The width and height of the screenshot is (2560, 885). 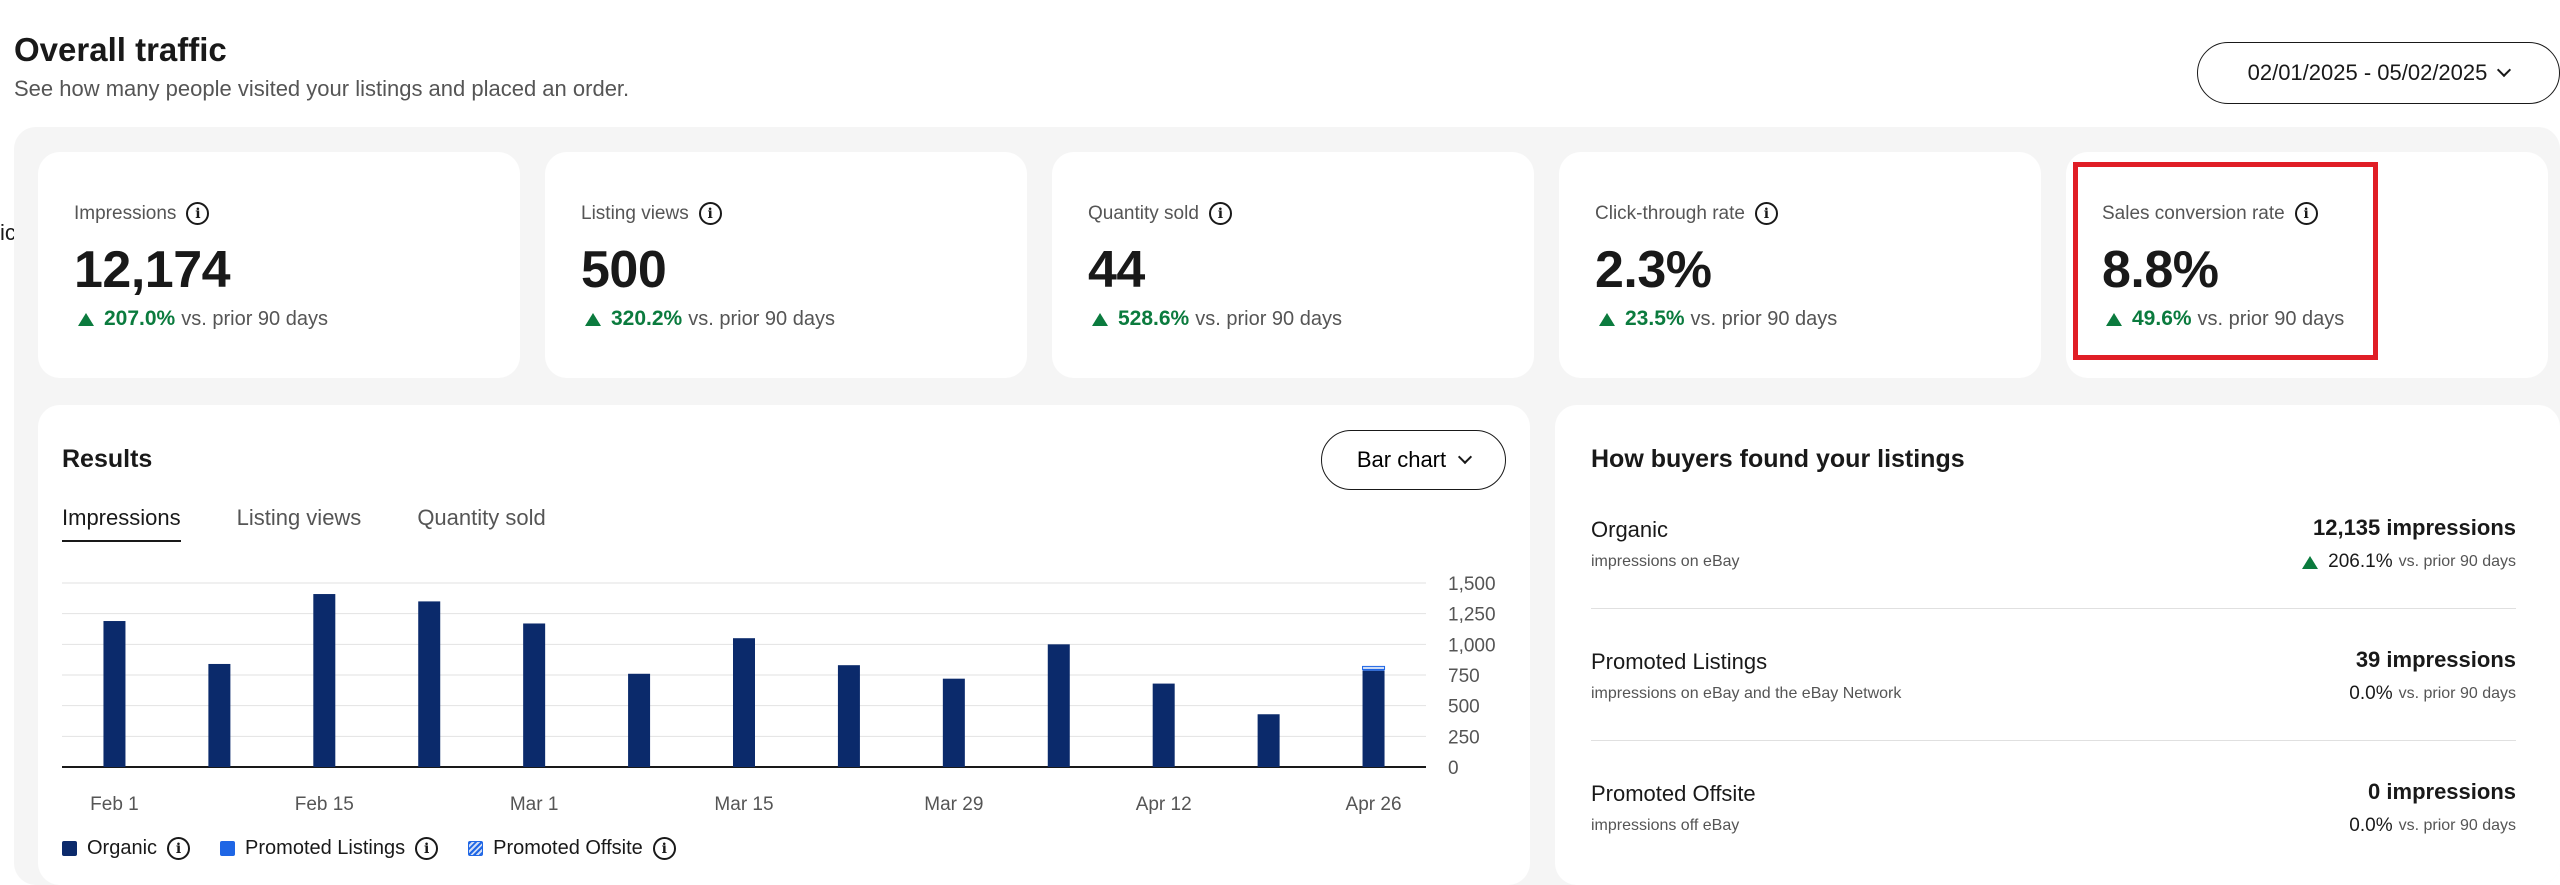 What do you see at coordinates (1472, 615) in the screenshot?
I see `y-tick-label: 1,250` at bounding box center [1472, 615].